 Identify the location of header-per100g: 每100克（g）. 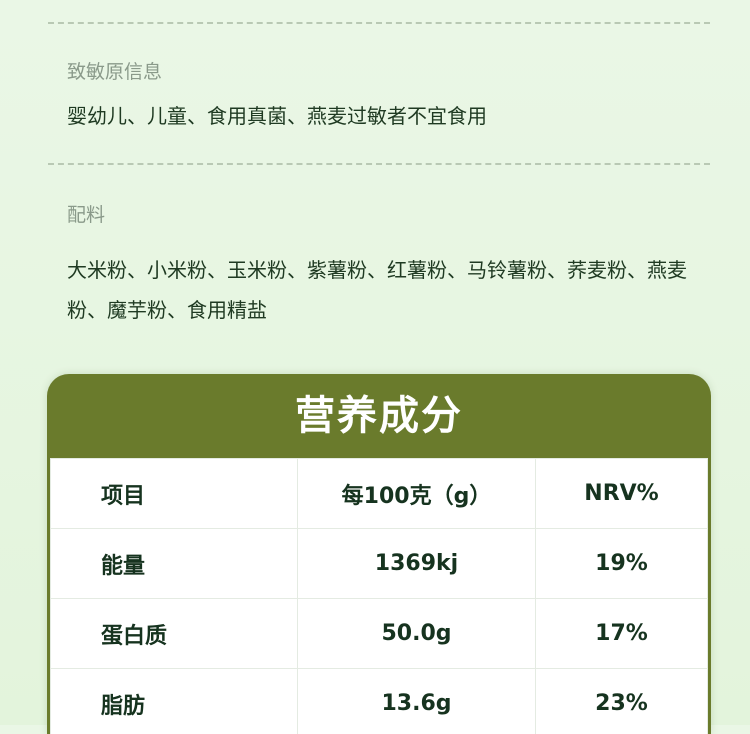
(417, 494).